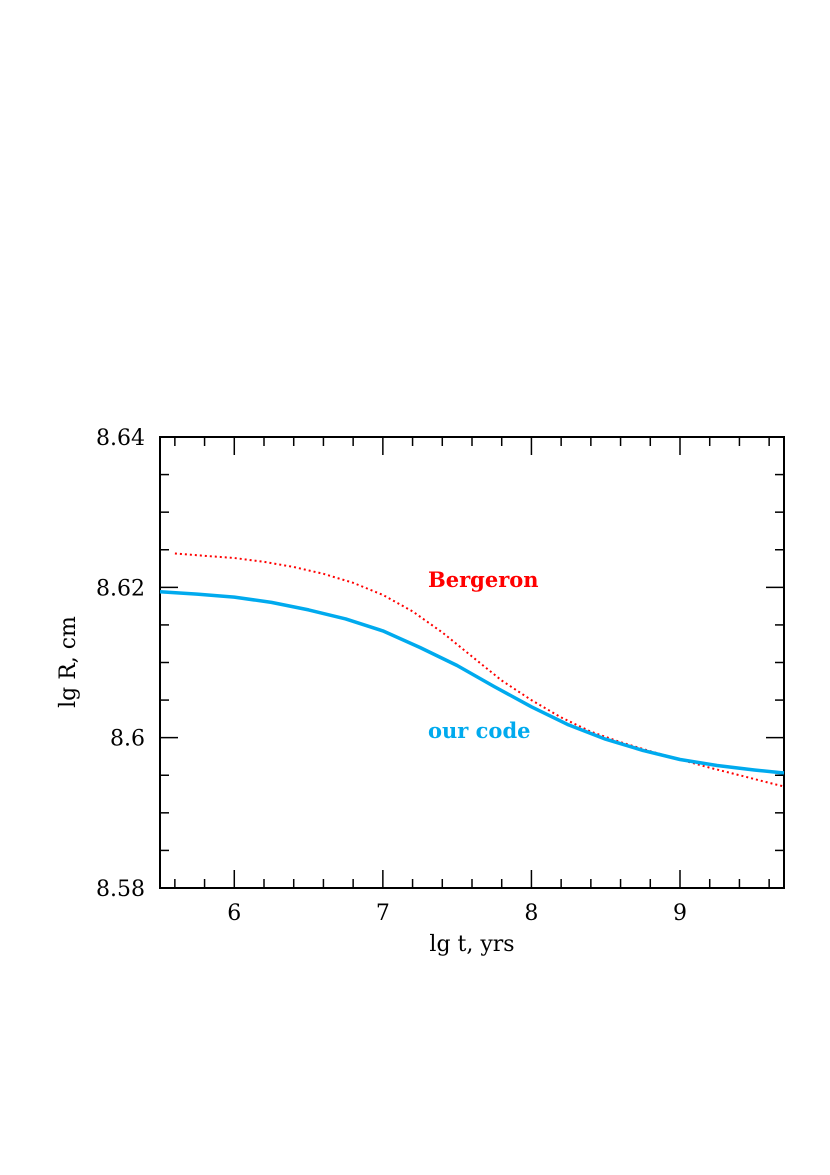  What do you see at coordinates (680, 913) in the screenshot?
I see `x-tick-label: 9` at bounding box center [680, 913].